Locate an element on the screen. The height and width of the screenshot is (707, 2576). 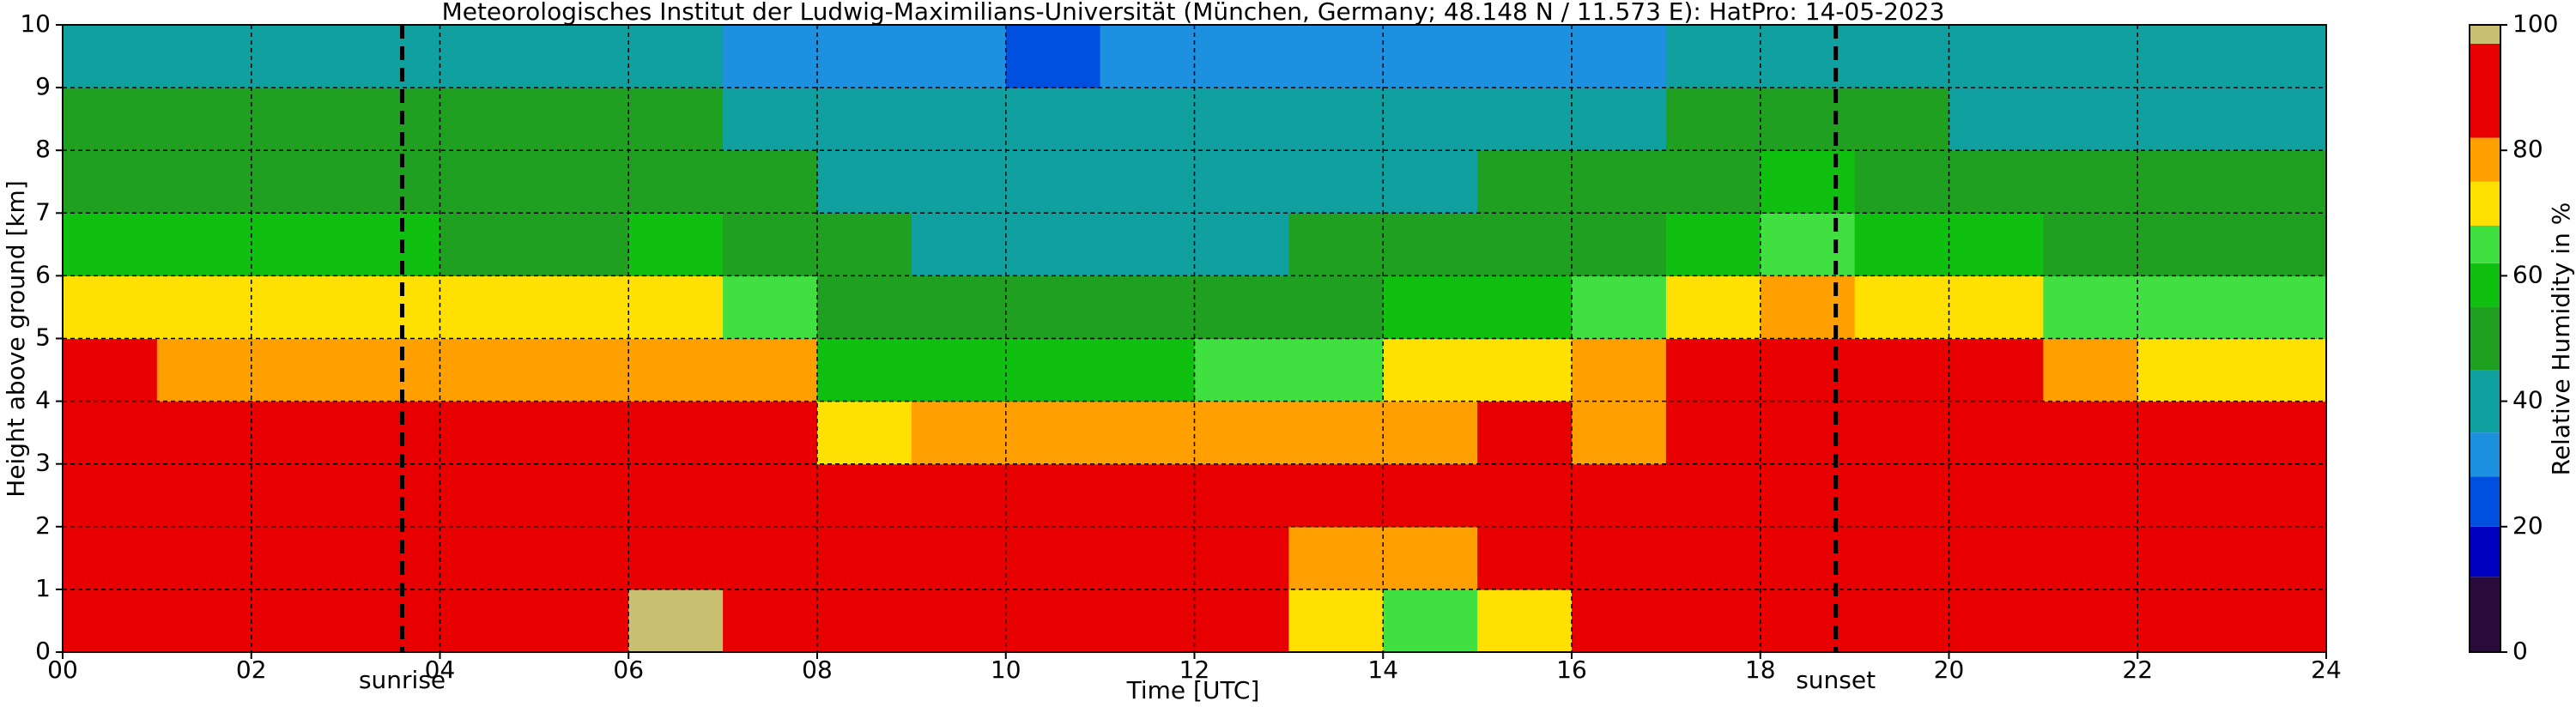
colorbar-tick-label: 40 is located at coordinates (2527, 400).